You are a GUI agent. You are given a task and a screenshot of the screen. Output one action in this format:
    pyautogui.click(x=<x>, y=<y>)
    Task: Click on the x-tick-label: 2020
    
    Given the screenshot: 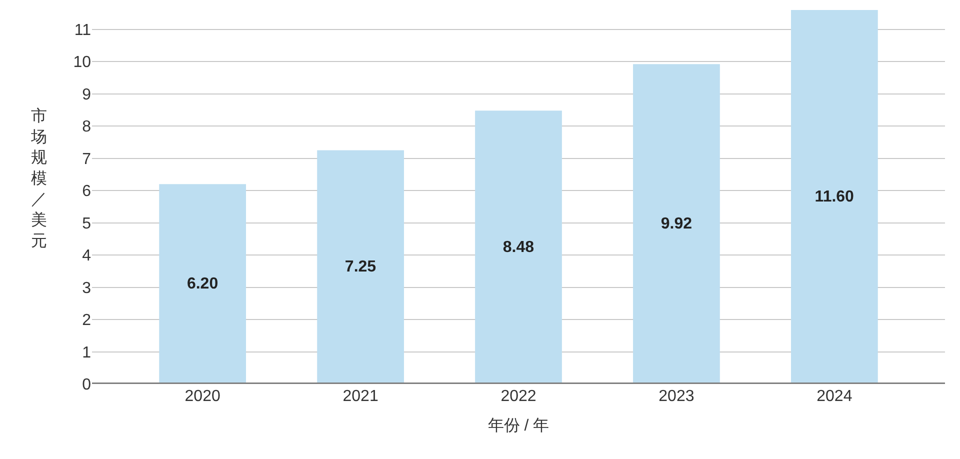 What is the action you would take?
    pyautogui.click(x=202, y=396)
    